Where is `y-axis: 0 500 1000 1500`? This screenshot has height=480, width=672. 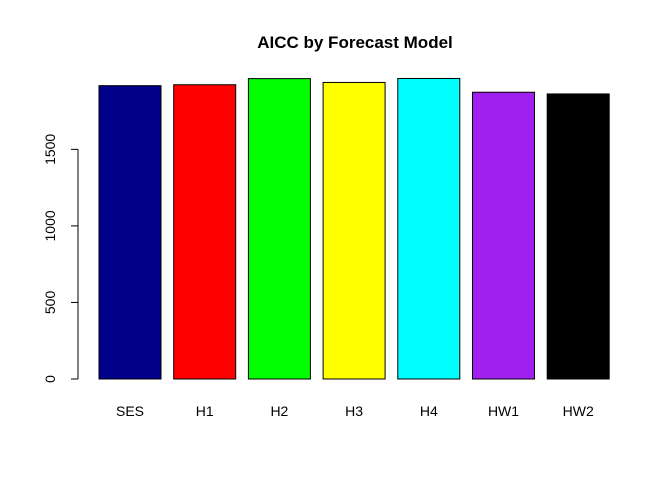
y-axis: 0 500 1000 1500 is located at coordinates (60, 258).